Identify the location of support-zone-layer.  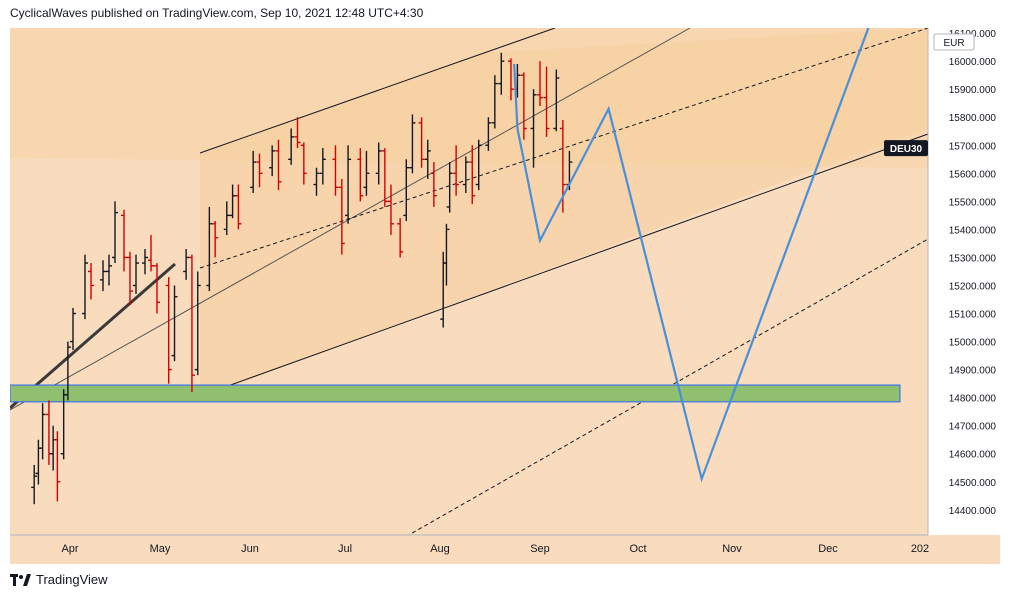
(455, 393).